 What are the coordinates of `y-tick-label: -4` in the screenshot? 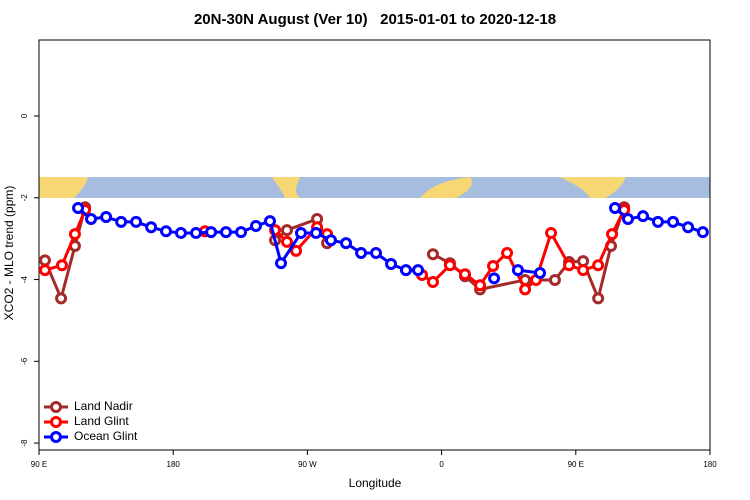 It's located at (24, 279).